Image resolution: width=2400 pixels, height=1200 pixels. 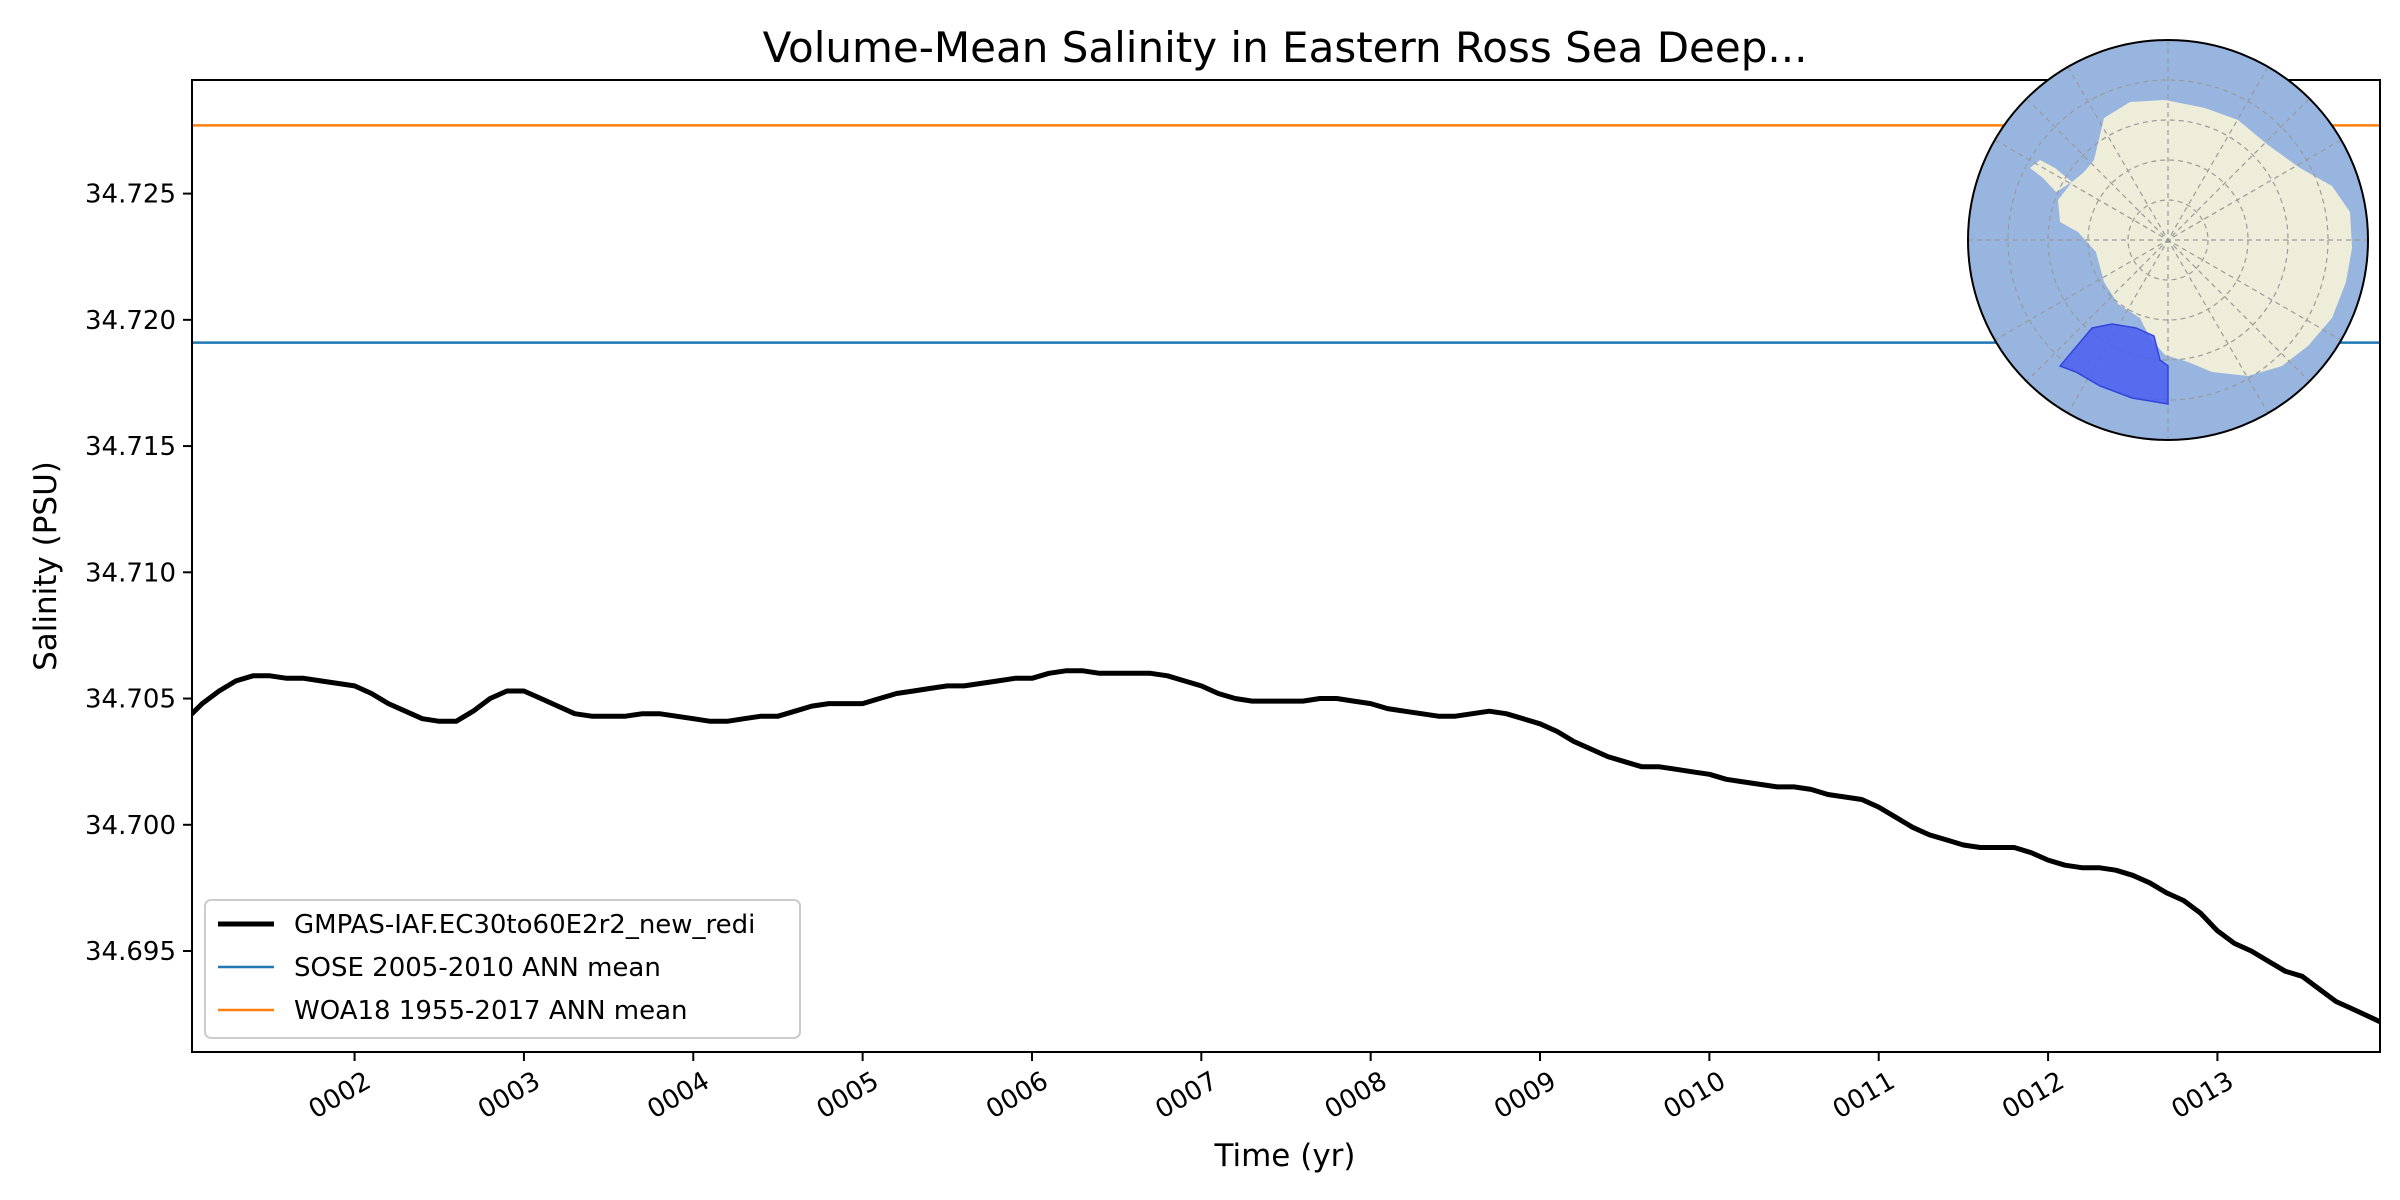 I want to click on inset-graticule, so click(x=2168, y=240).